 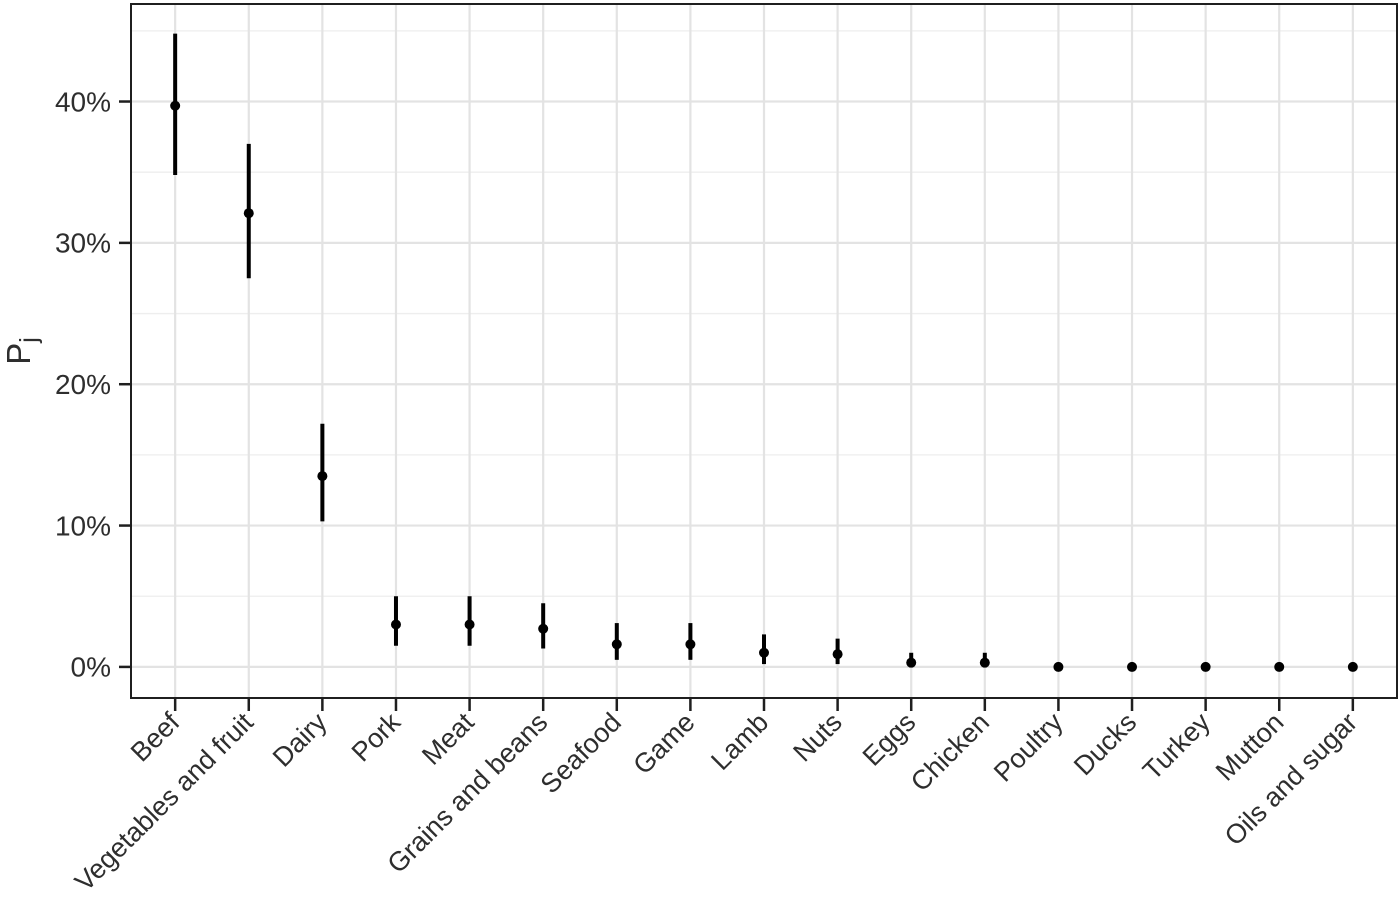 I want to click on y-axis: 0% 10% 20% 30% 40%, so click(x=93, y=384).